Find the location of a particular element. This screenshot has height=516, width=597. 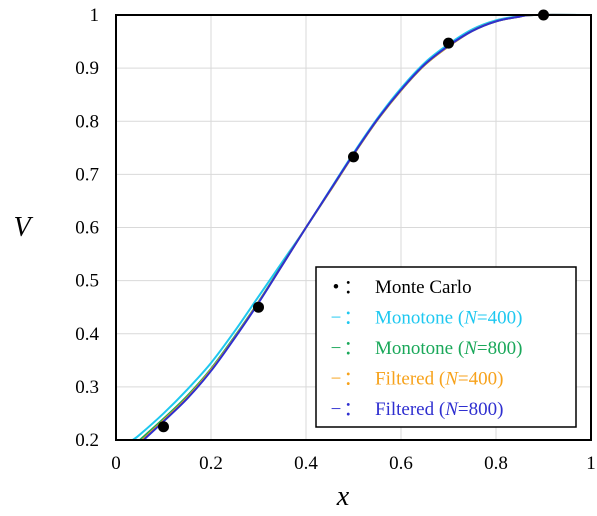

x-tick-label: 0.6 is located at coordinates (401, 463).